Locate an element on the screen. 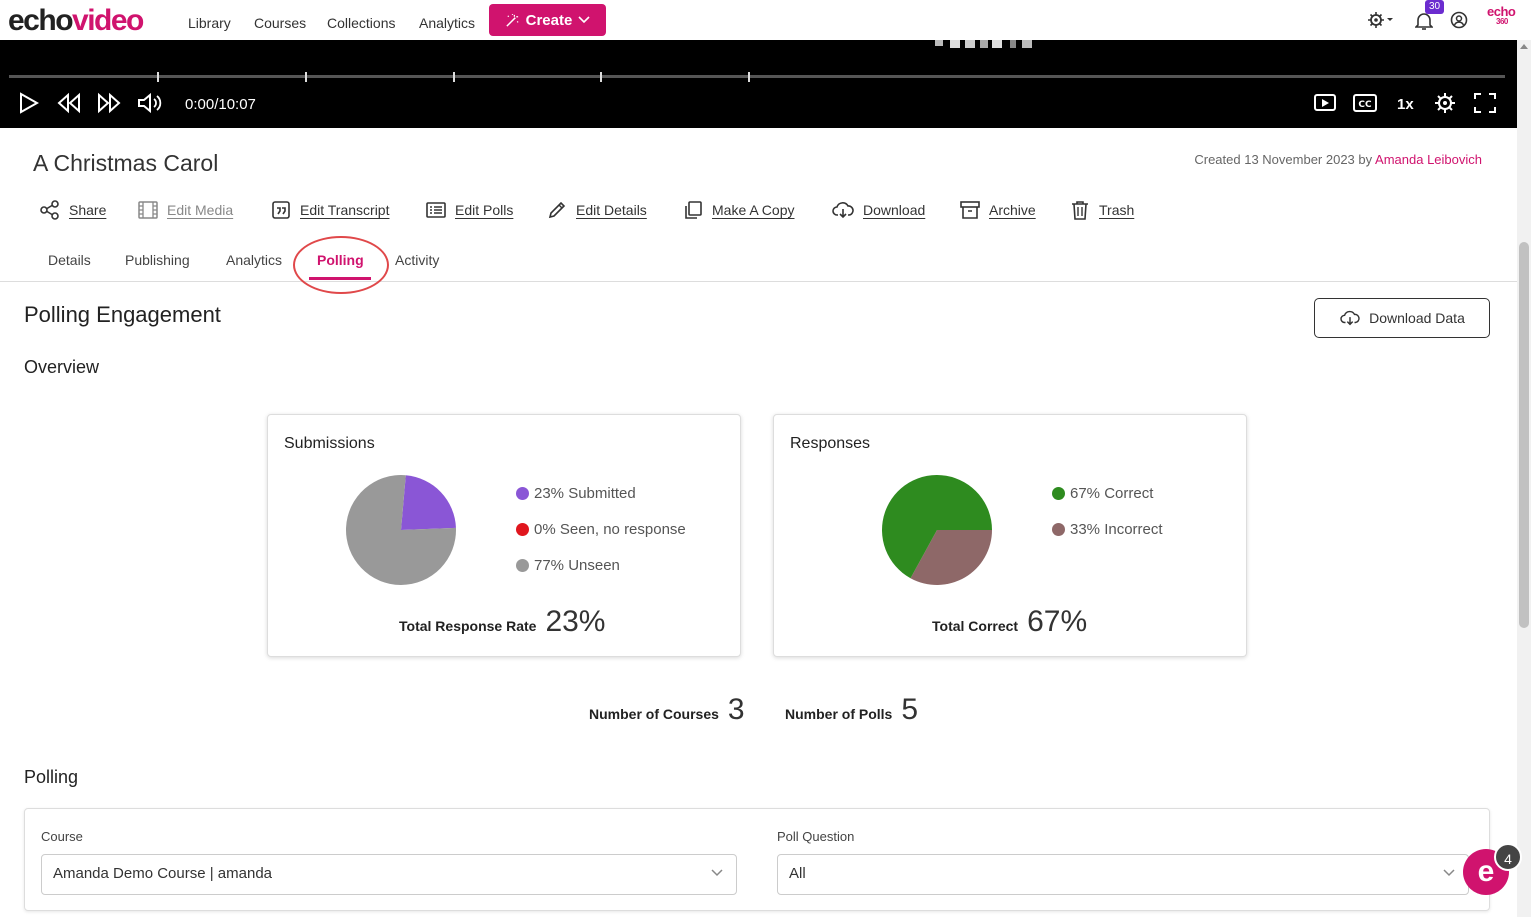  nav-analytics: Analytics is located at coordinates (447, 23).